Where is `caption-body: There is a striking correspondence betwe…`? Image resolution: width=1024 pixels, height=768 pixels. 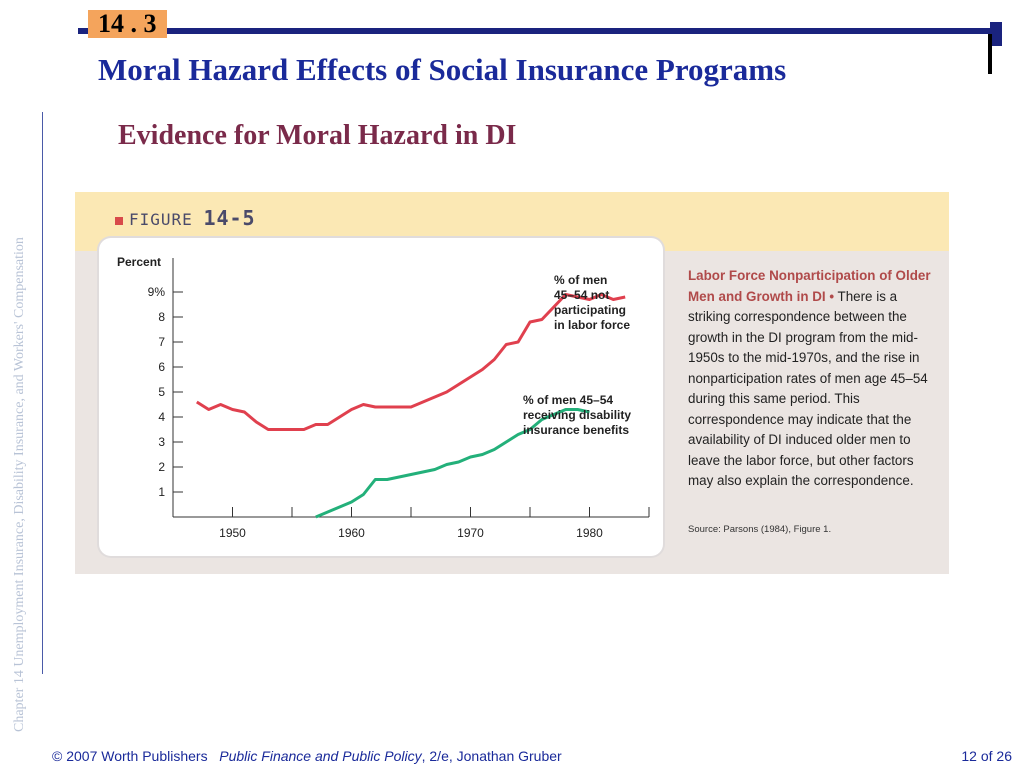 caption-body: There is a striking correspondence betwe… is located at coordinates (808, 388).